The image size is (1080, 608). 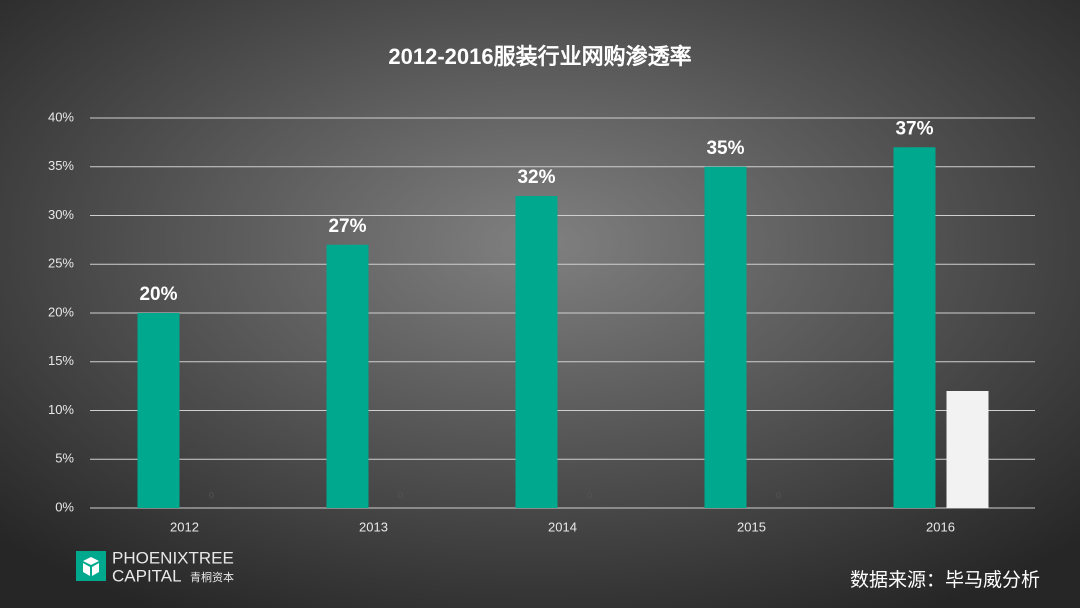 I want to click on logo-text: PHOENIXTREE, so click(x=173, y=557).